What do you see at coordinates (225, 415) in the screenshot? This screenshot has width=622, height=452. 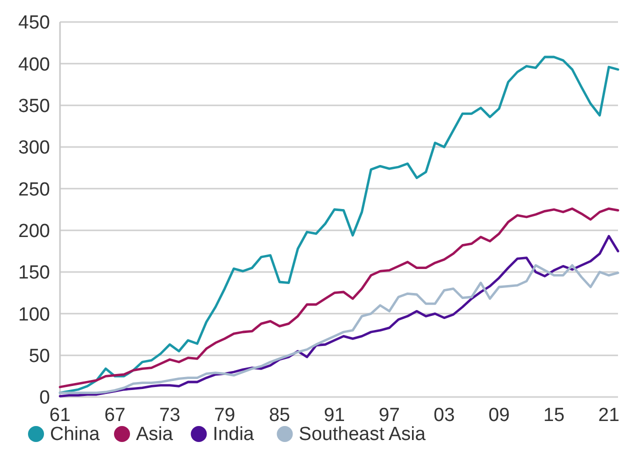 I see `x-tick-label: 79` at bounding box center [225, 415].